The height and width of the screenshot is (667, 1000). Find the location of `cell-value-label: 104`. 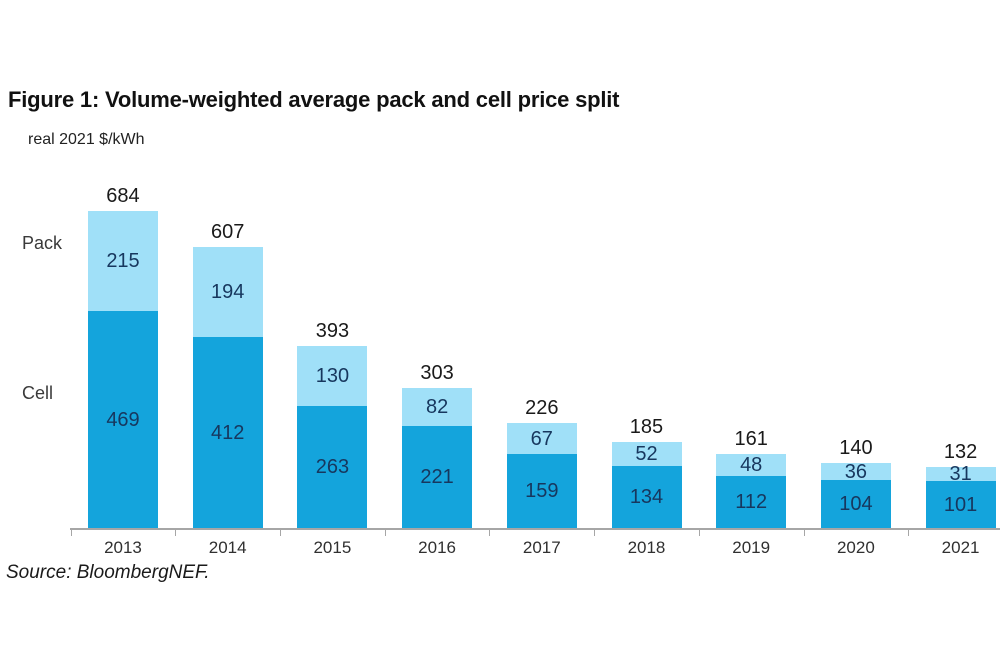

cell-value-label: 104 is located at coordinates (856, 504).